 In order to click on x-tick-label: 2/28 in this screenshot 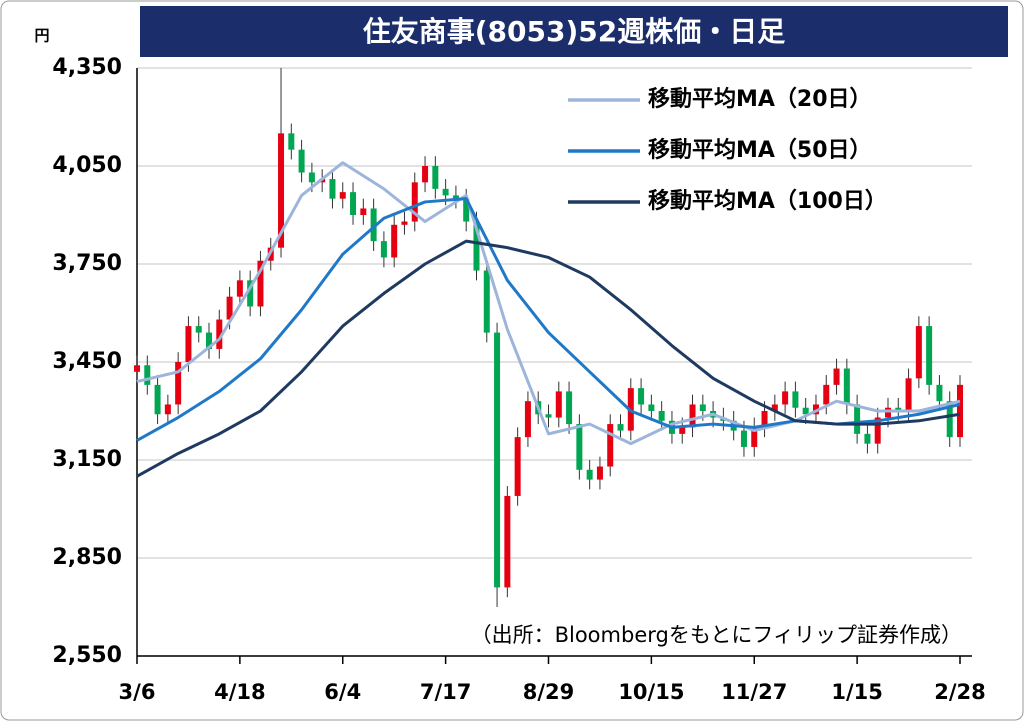, I will do `click(960, 692)`.